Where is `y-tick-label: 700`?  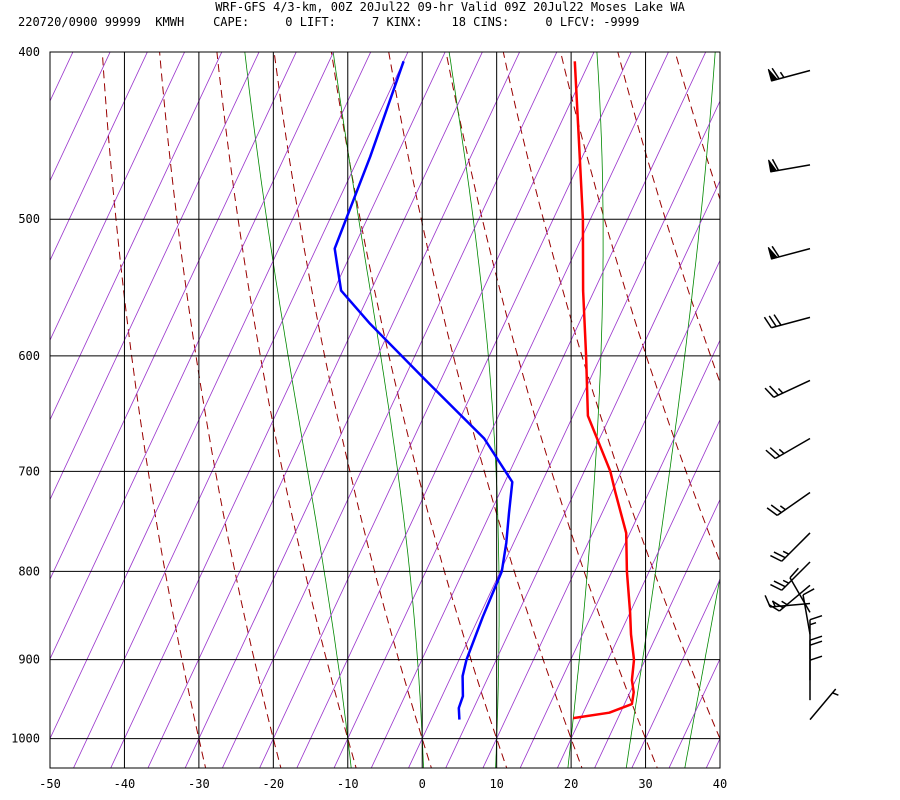
y-tick-label: 700 is located at coordinates (29, 471).